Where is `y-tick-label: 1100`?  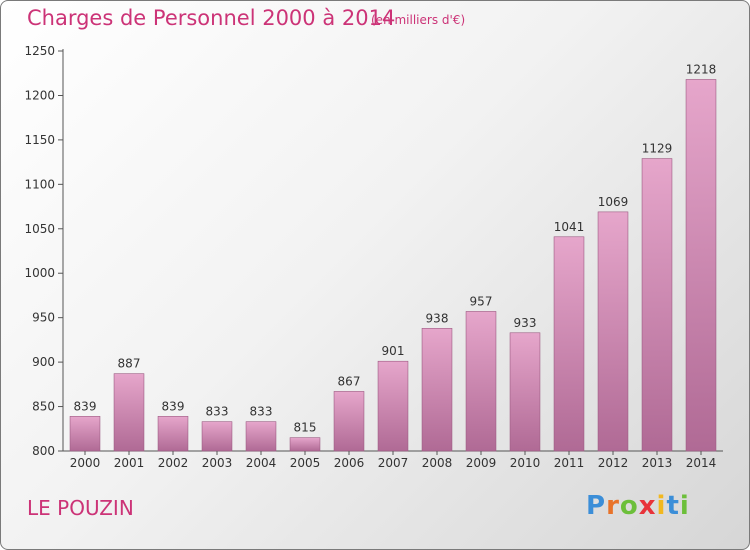 y-tick-label: 1100 is located at coordinates (39, 184).